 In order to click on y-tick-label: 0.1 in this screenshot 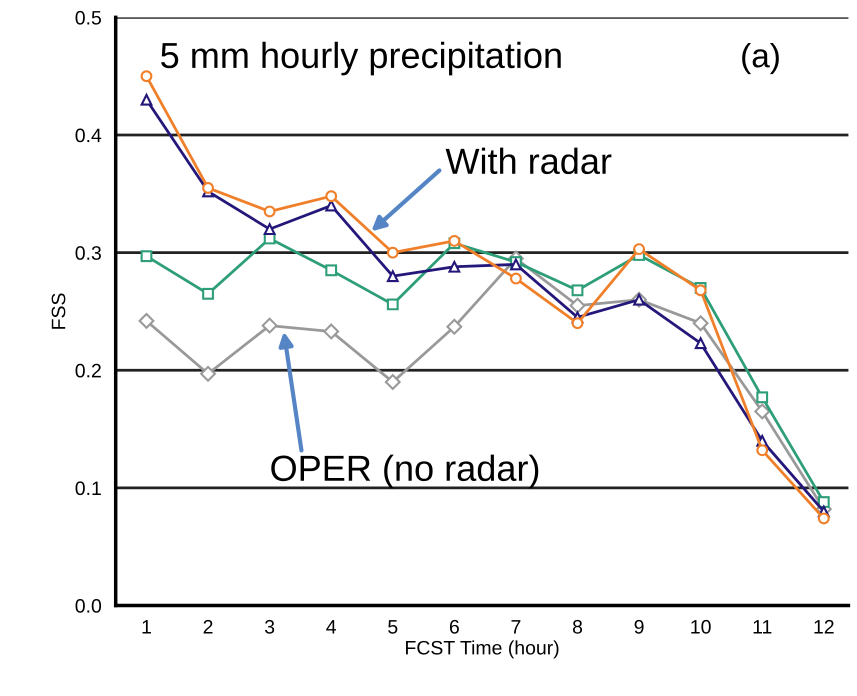, I will do `click(88, 488)`.